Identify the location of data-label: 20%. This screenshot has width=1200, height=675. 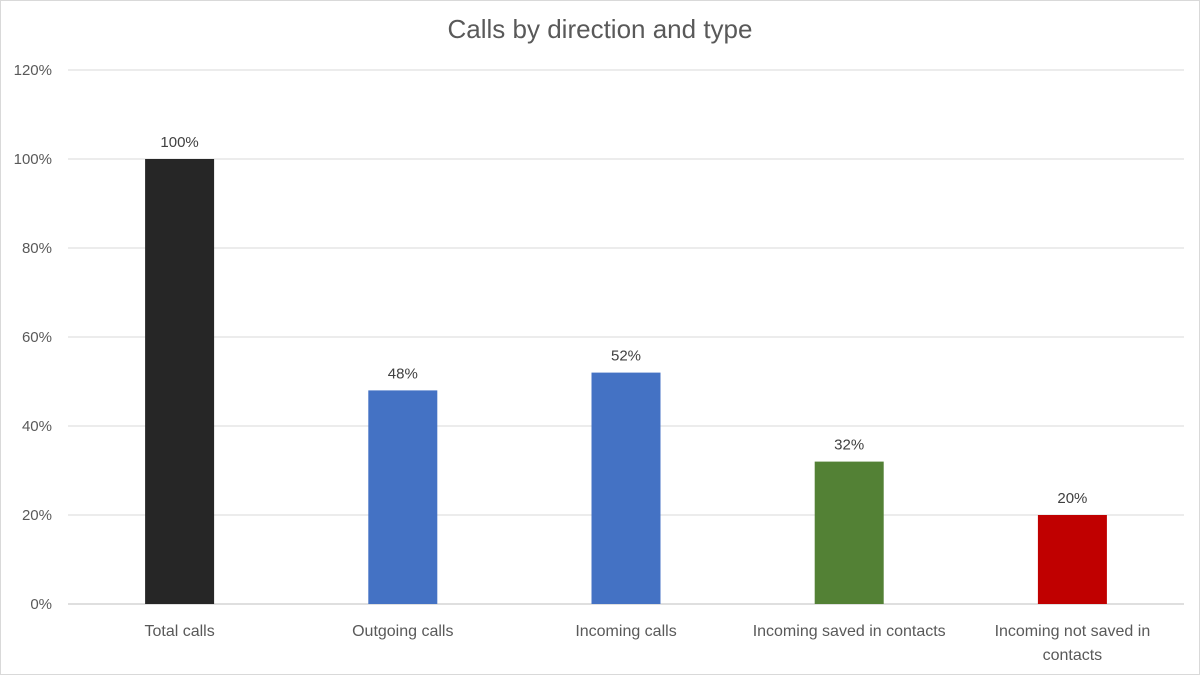
(1072, 498).